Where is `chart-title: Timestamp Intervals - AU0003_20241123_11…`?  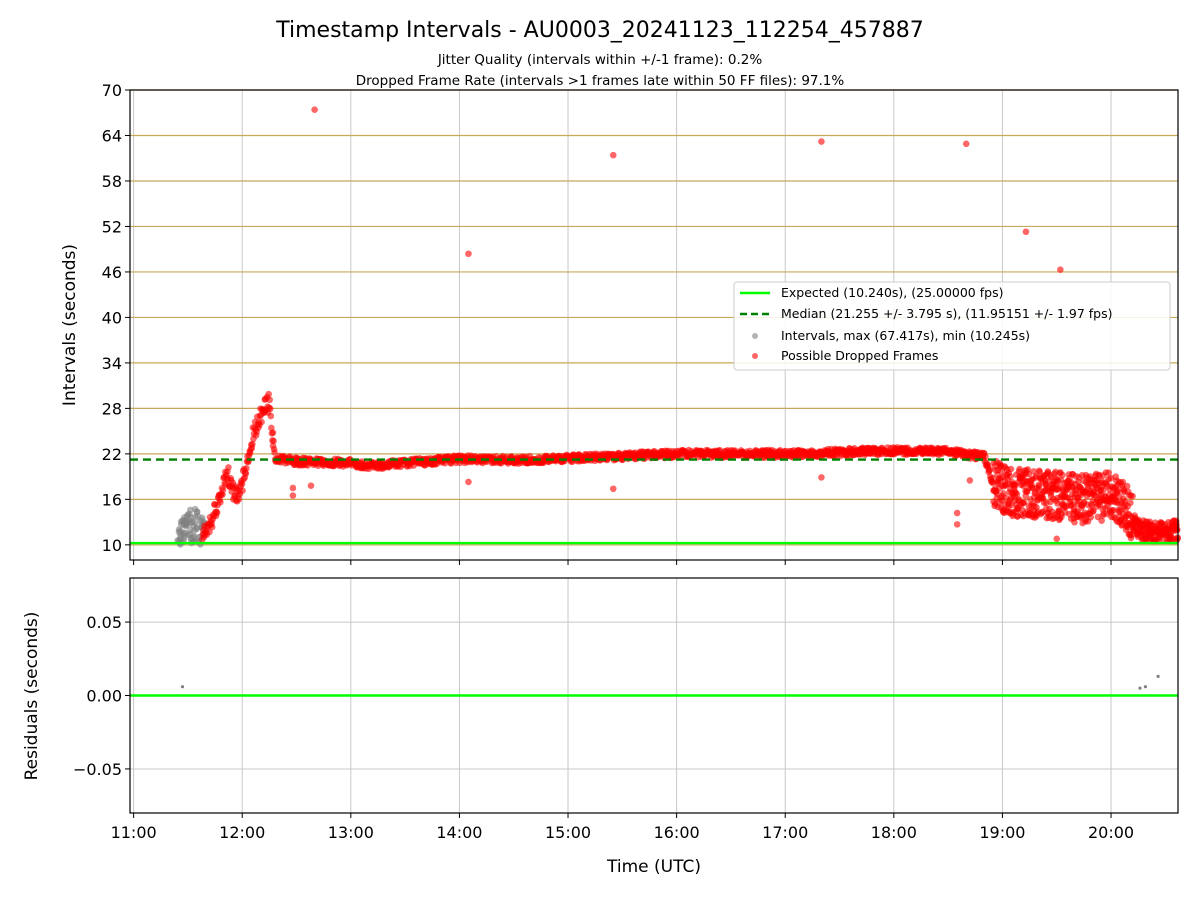 chart-title: Timestamp Intervals - AU0003_20241123_11… is located at coordinates (599, 30).